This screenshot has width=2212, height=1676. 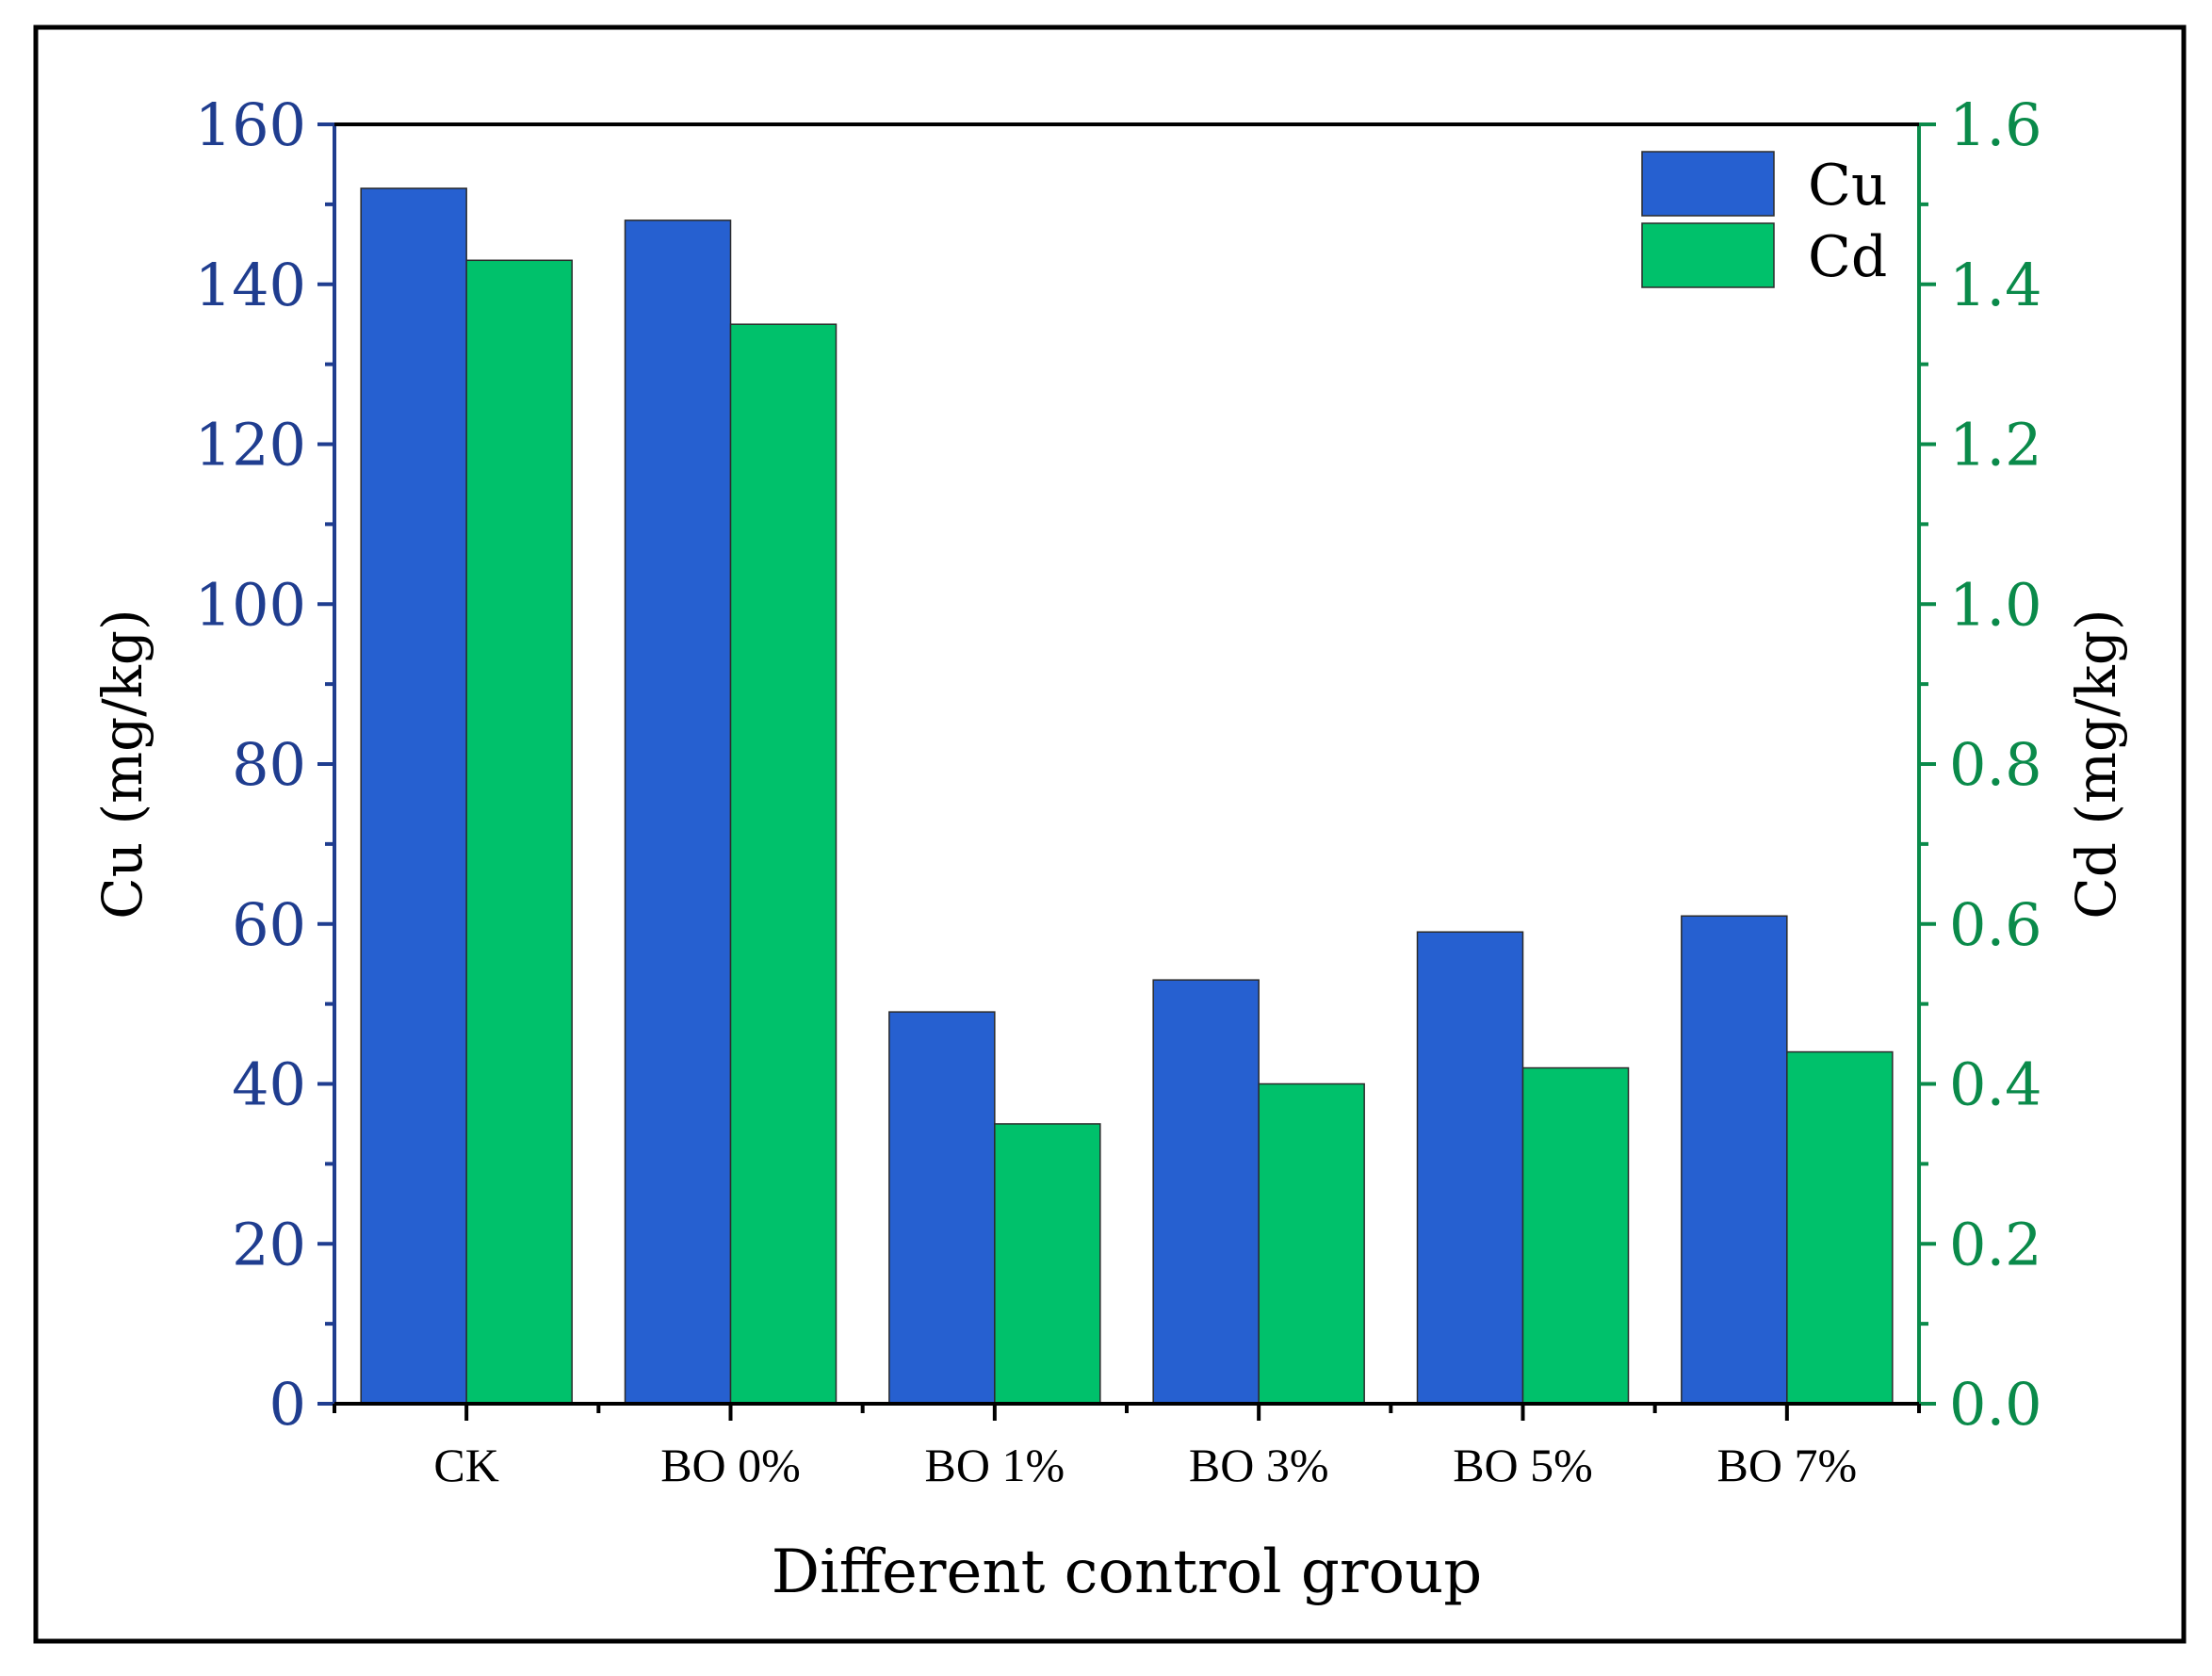 What do you see at coordinates (269, 764) in the screenshot?
I see `left-tick-label: 80` at bounding box center [269, 764].